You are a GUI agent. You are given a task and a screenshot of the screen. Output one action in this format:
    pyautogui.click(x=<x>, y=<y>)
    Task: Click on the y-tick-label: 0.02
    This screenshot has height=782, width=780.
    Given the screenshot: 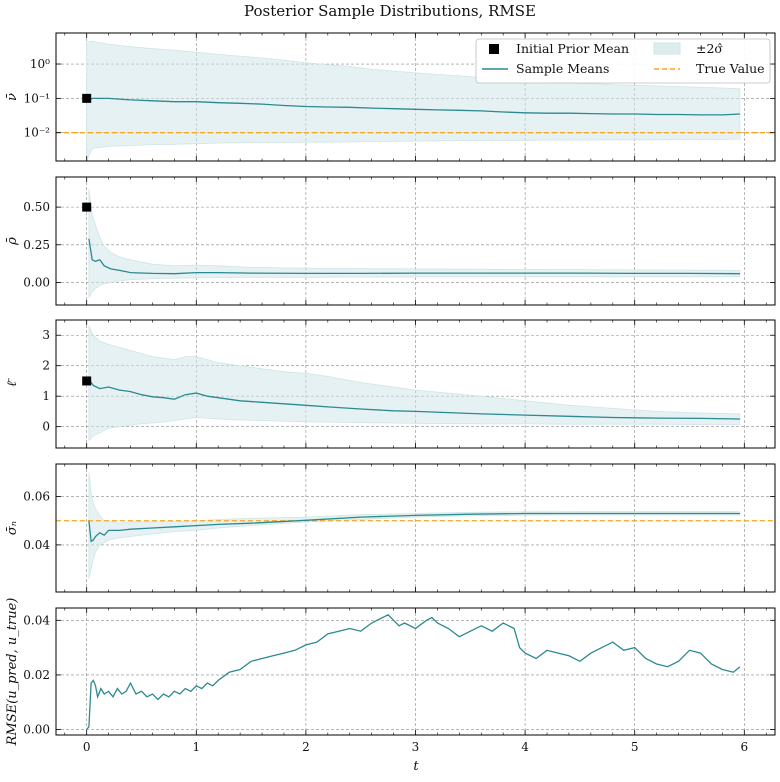 What is the action you would take?
    pyautogui.click(x=36, y=675)
    